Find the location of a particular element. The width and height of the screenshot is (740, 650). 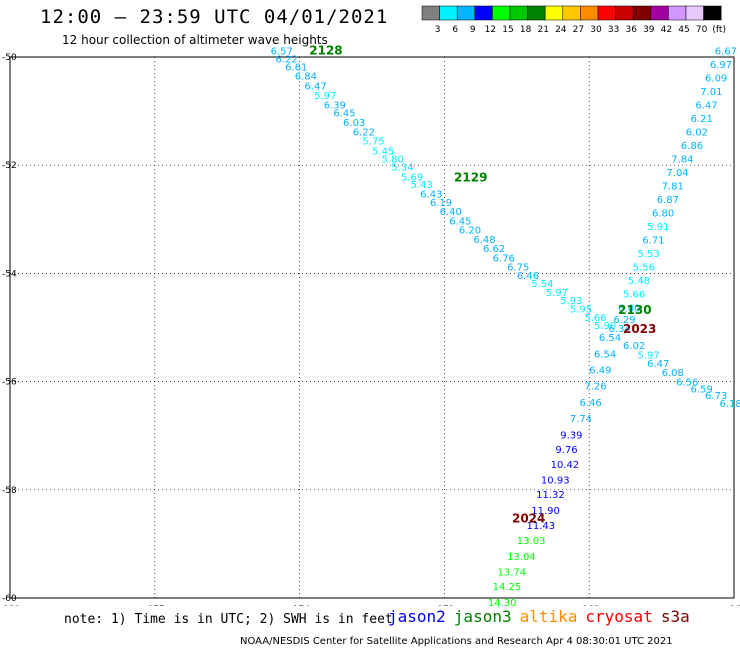

swh-value: 5.53 is located at coordinates (648, 254).